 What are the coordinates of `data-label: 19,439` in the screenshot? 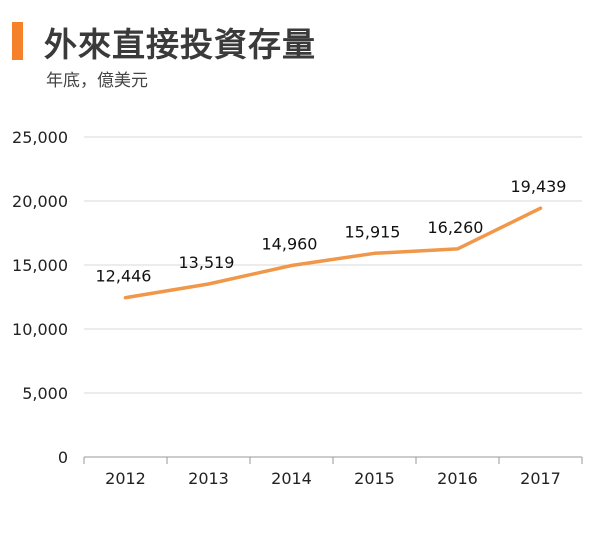 It's located at (539, 186).